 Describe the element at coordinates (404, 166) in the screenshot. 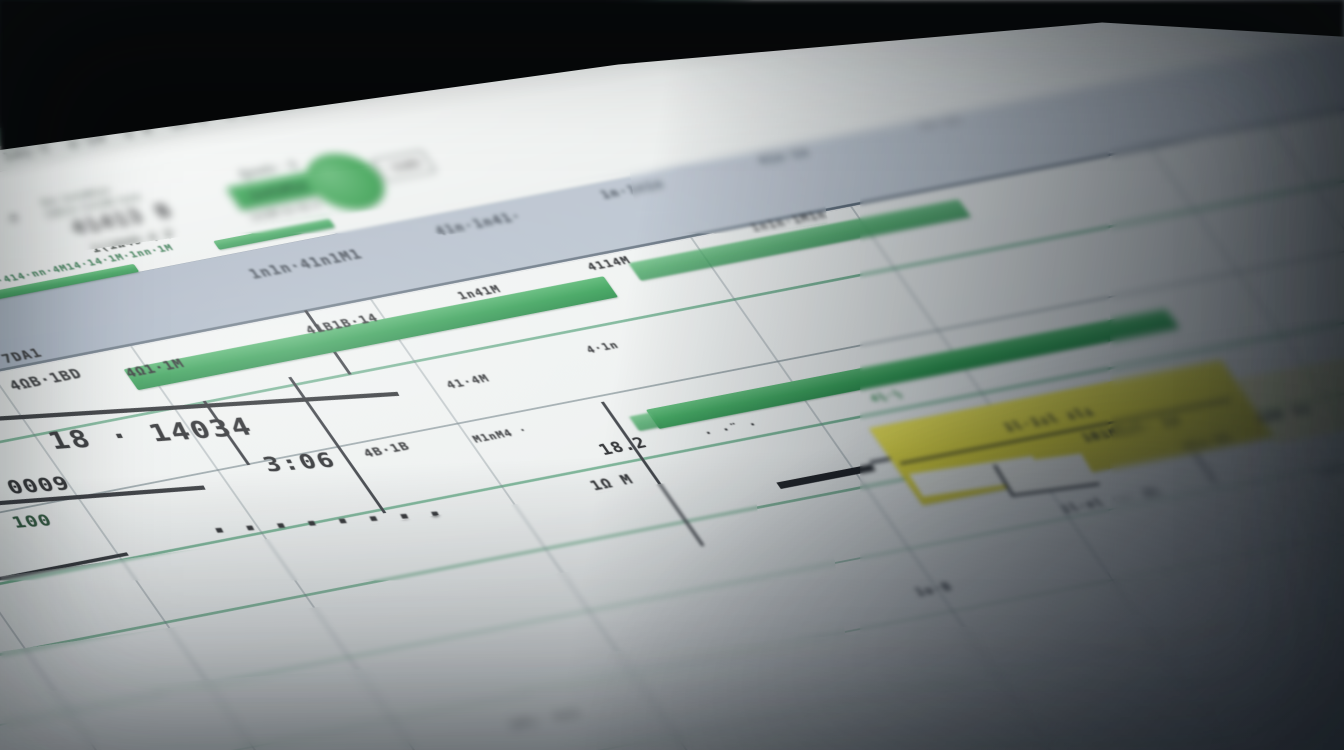

I see `toolbar-chip-label: ·11Ω1` at that location.